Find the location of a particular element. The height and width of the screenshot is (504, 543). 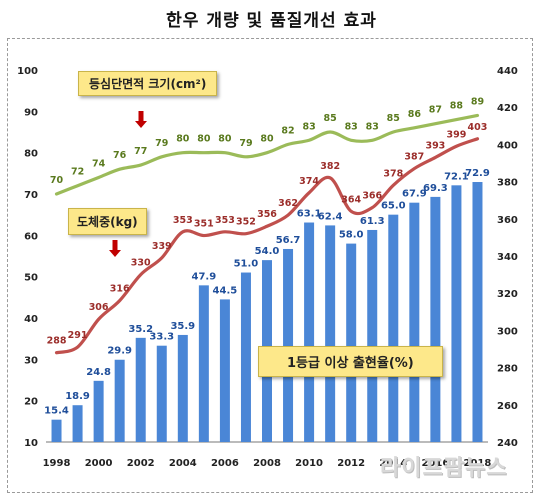

x-tick-label: 2002 is located at coordinates (141, 463).